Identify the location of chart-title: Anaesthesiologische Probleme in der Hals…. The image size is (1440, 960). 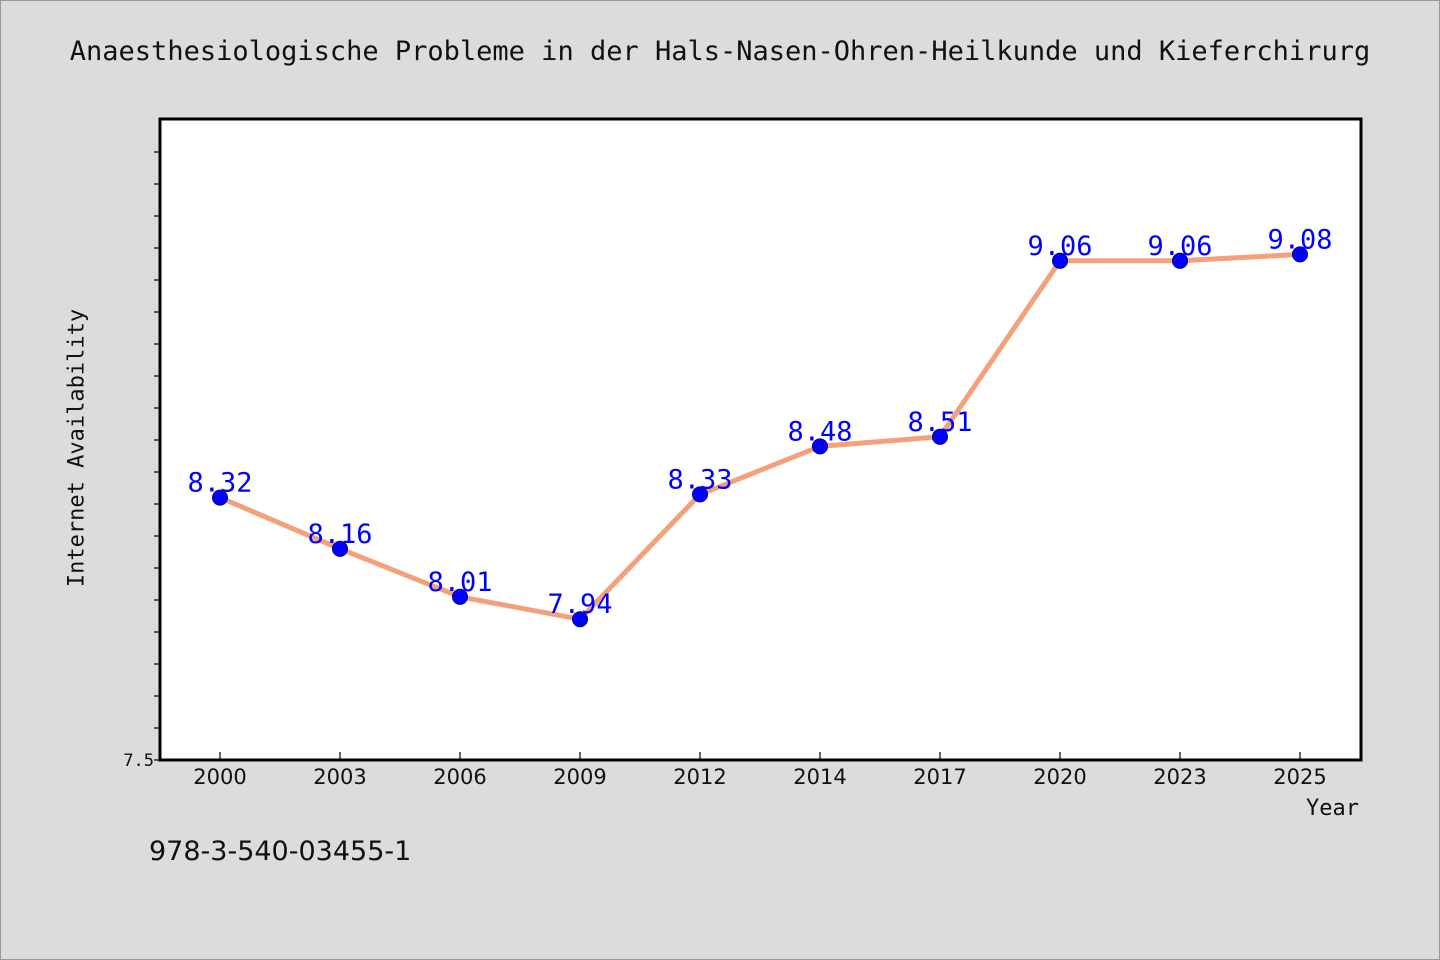
(720, 51).